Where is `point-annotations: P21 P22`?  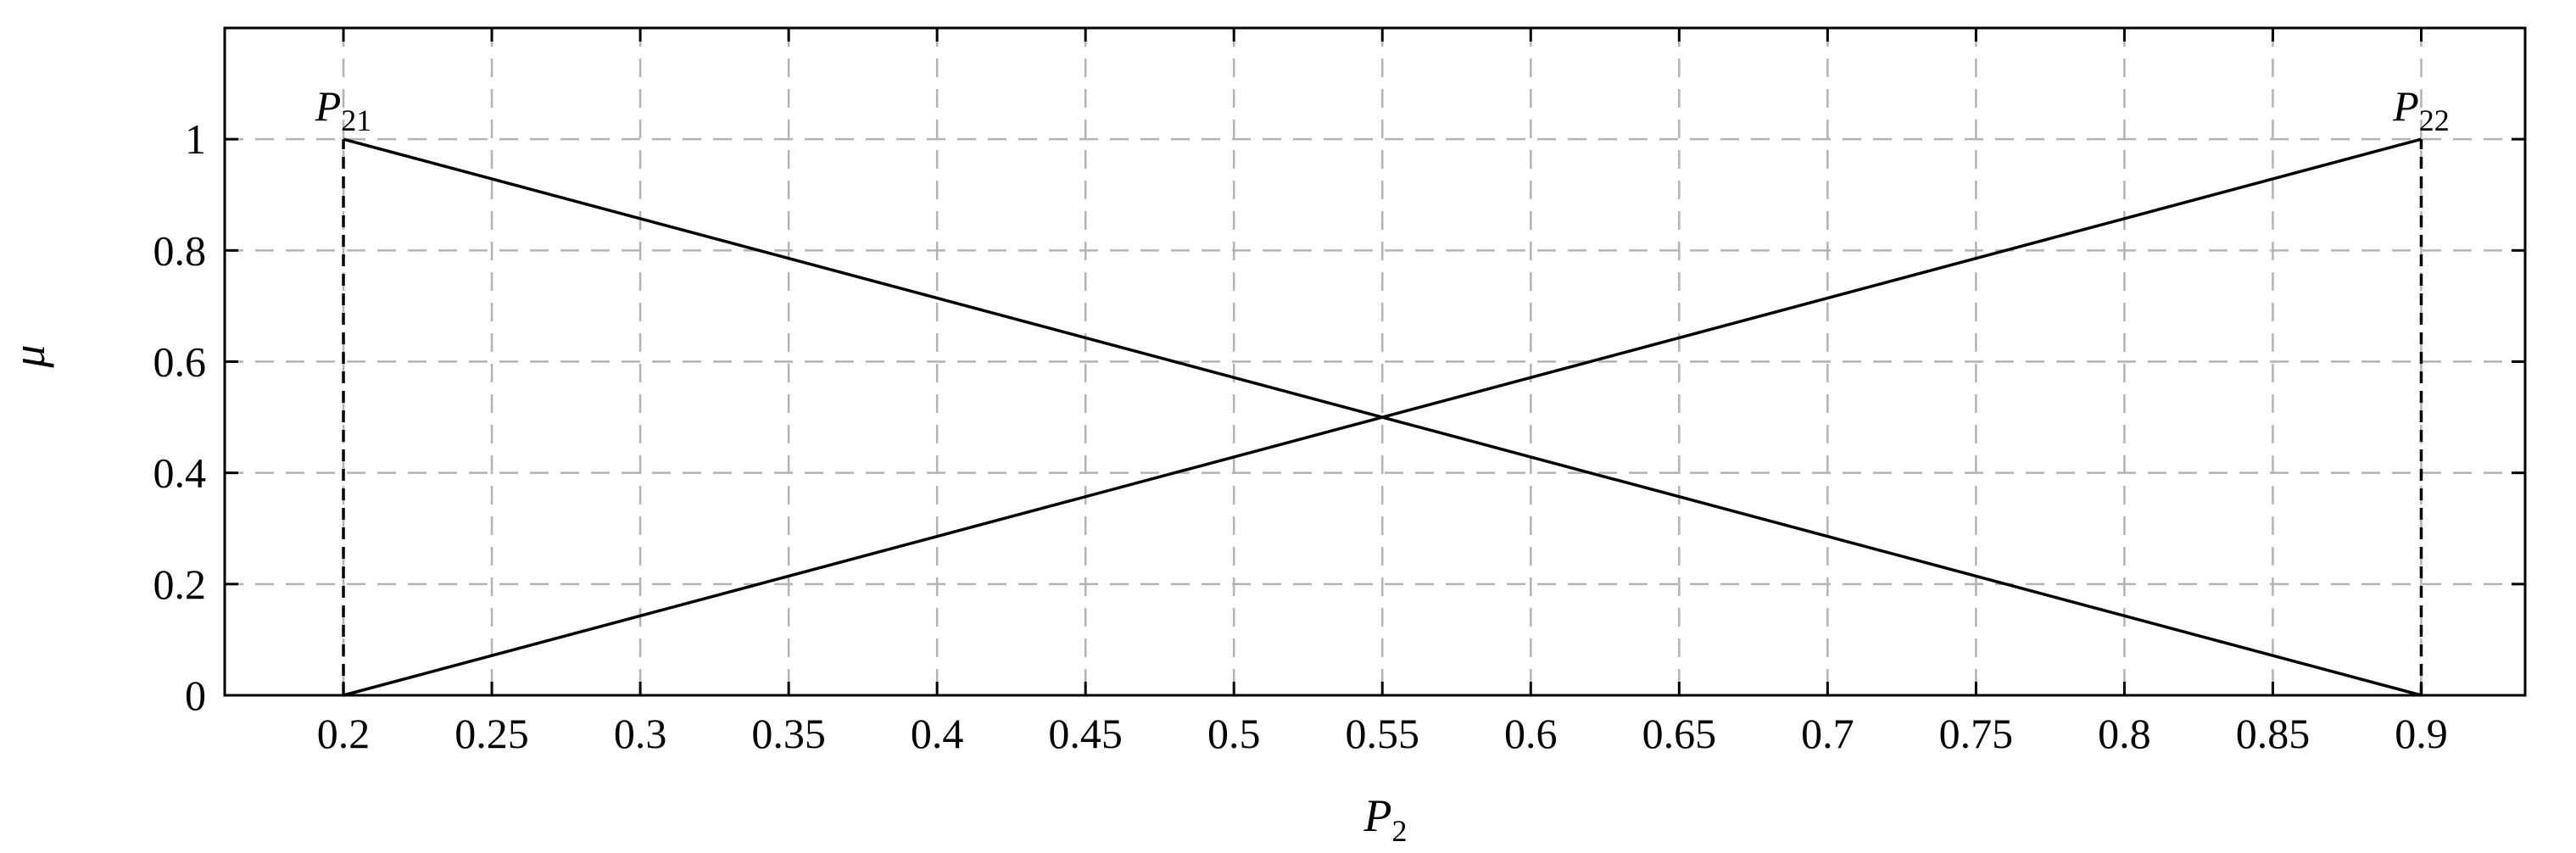 point-annotations: P21 P22 is located at coordinates (1382, 109).